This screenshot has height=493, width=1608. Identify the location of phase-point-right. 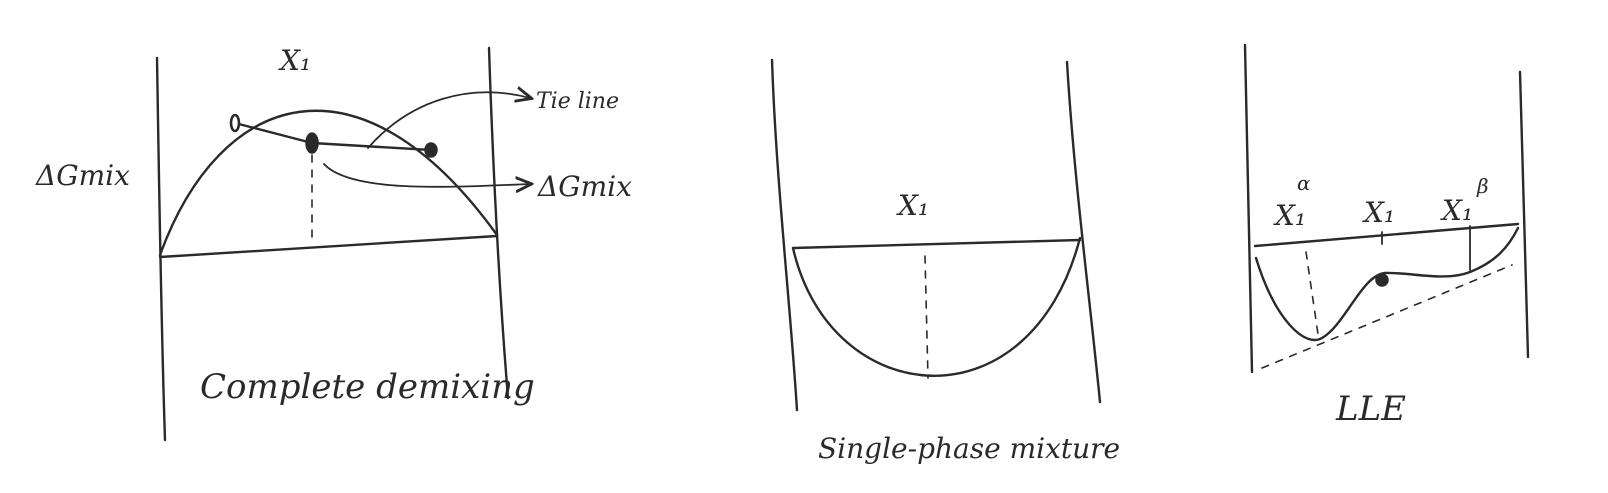
(431, 150).